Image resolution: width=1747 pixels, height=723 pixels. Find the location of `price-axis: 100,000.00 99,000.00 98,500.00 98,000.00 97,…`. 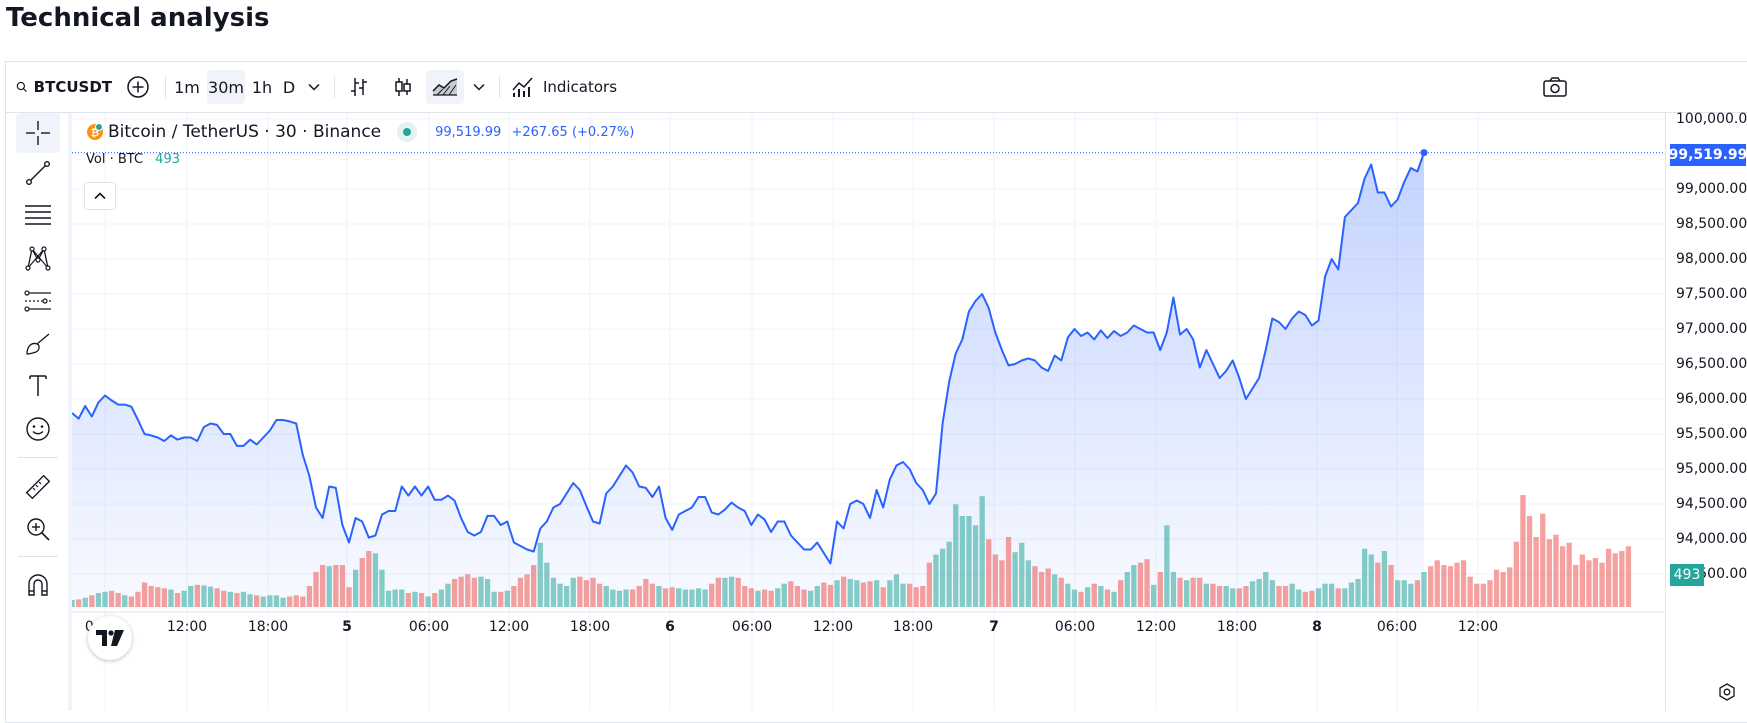

price-axis: 100,000.00 99,000.00 98,500.00 98,000.00 97,… is located at coordinates (1706, 411).